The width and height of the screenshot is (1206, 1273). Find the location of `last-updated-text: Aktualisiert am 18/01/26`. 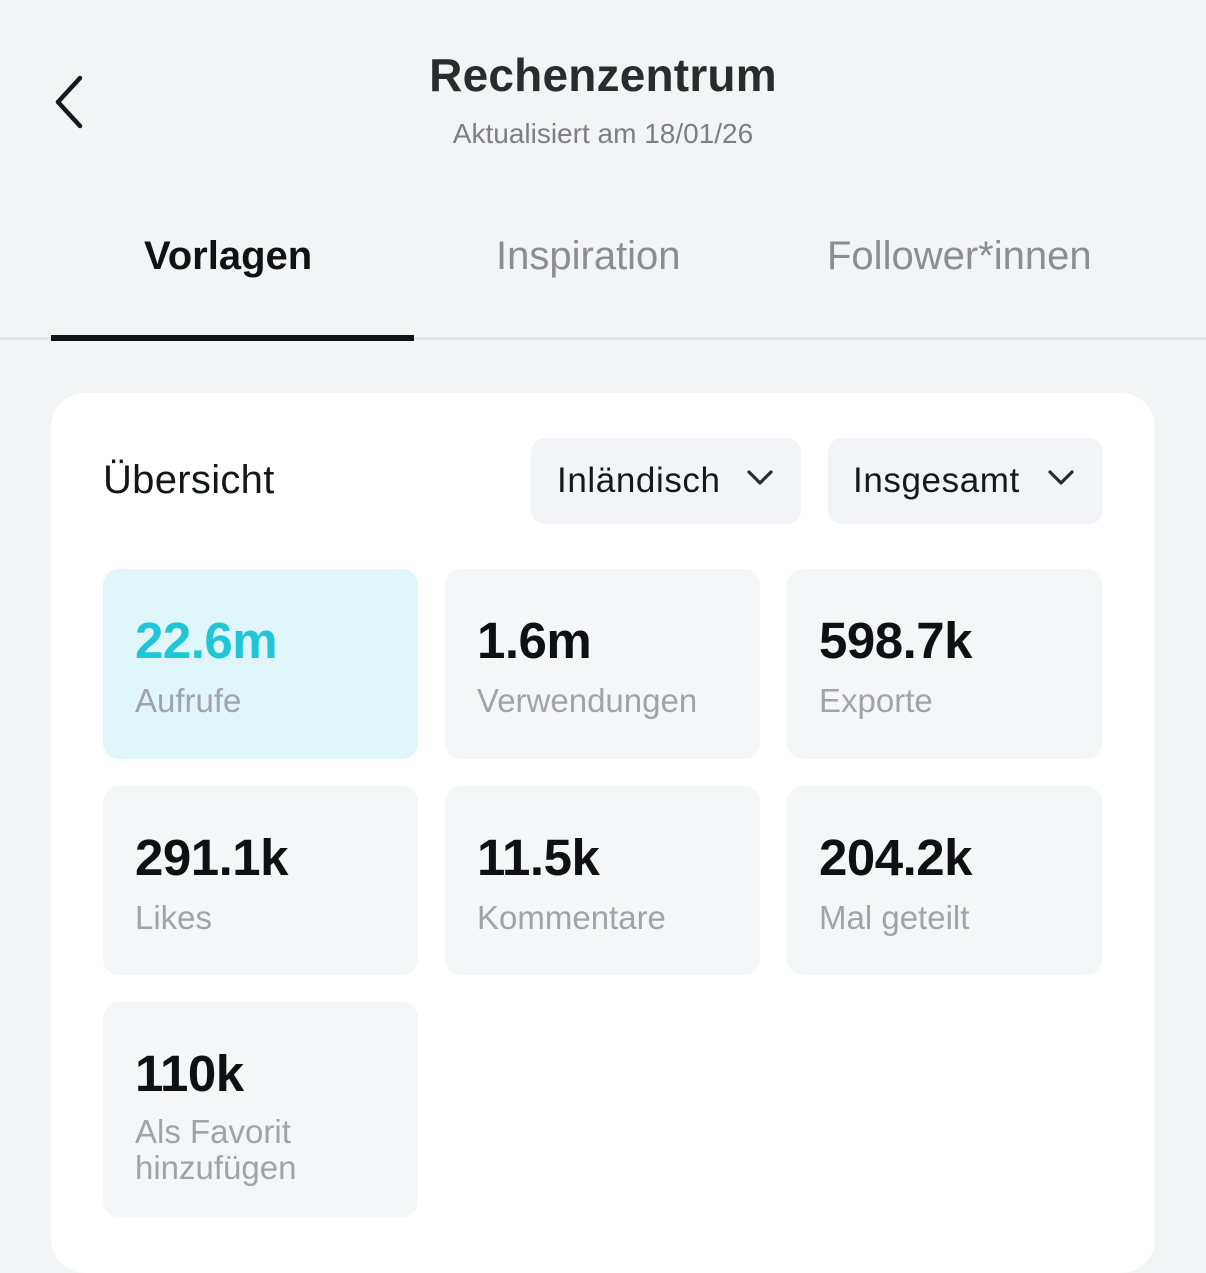

last-updated-text: Aktualisiert am 18/01/26 is located at coordinates (603, 133).